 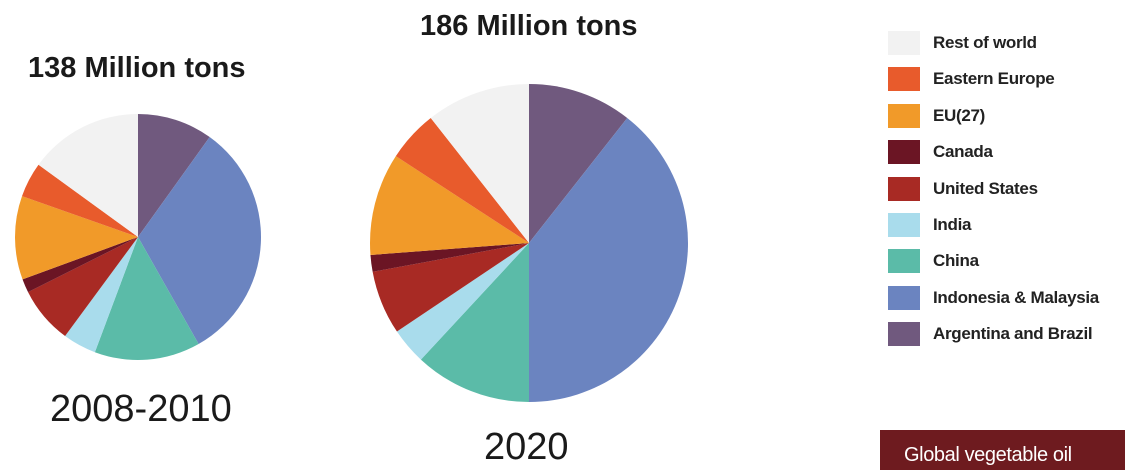 I want to click on legend-item-eastern-europe: Eastern Europe, so click(x=1006, y=82).